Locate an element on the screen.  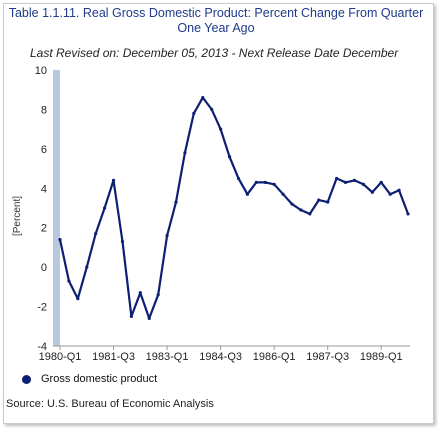
x-tick-label: 1989-Q1 is located at coordinates (381, 357).